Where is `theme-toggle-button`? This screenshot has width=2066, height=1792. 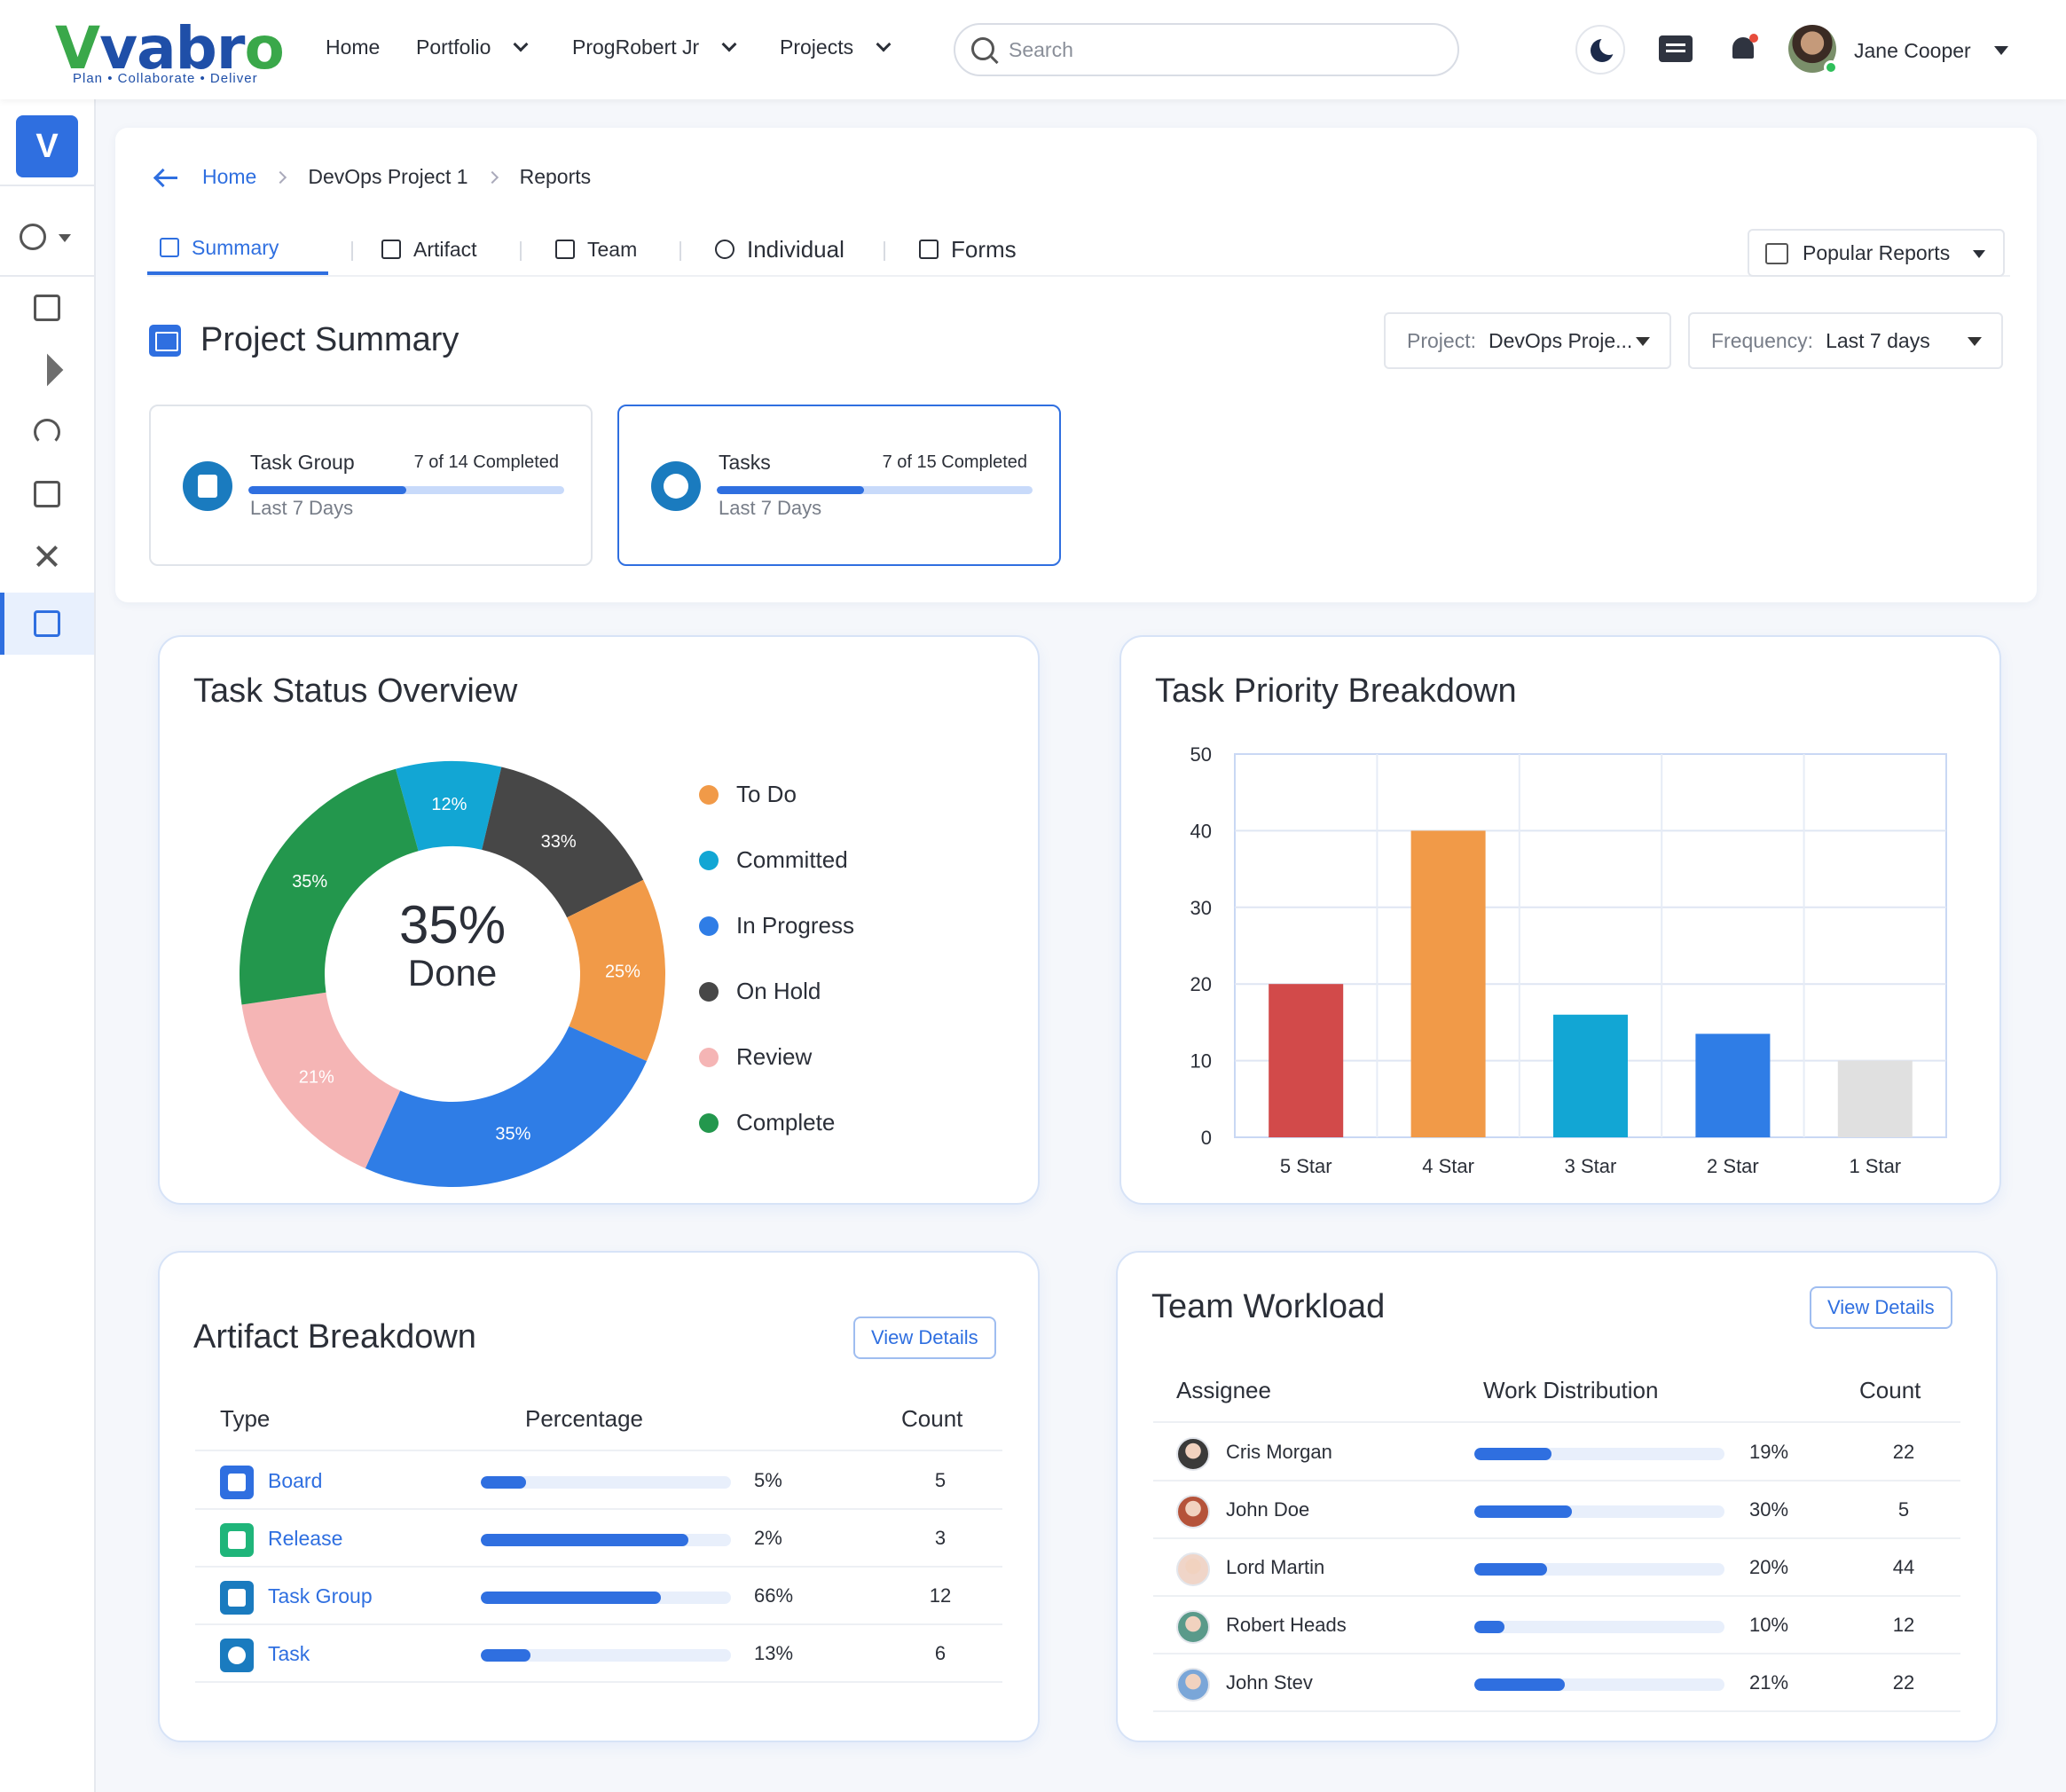 theme-toggle-button is located at coordinates (1600, 50).